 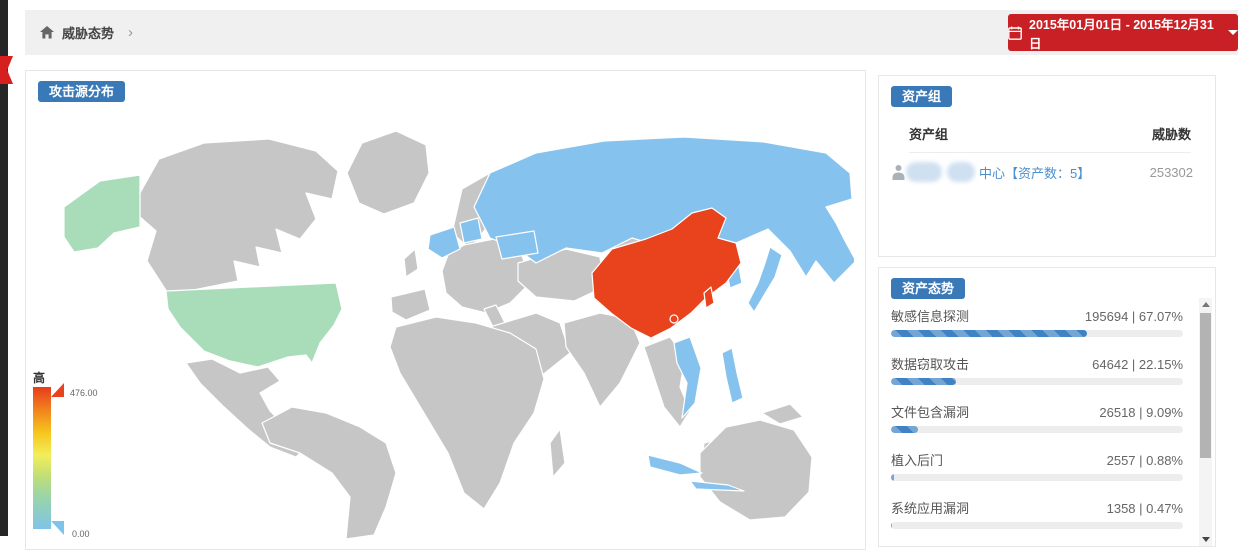 I want to click on map-region-new-guinea, so click(x=782, y=414).